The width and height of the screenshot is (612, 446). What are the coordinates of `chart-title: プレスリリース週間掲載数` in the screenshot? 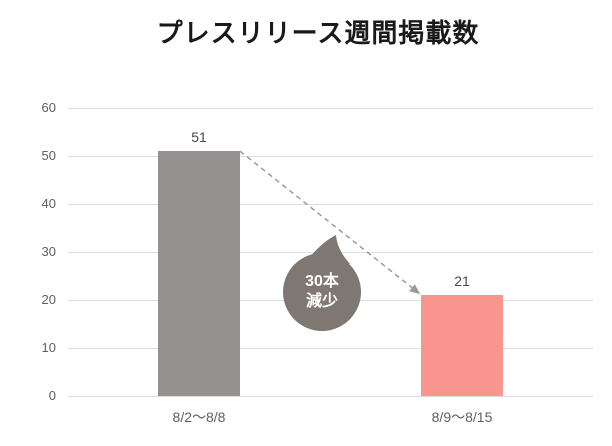 It's located at (318, 33).